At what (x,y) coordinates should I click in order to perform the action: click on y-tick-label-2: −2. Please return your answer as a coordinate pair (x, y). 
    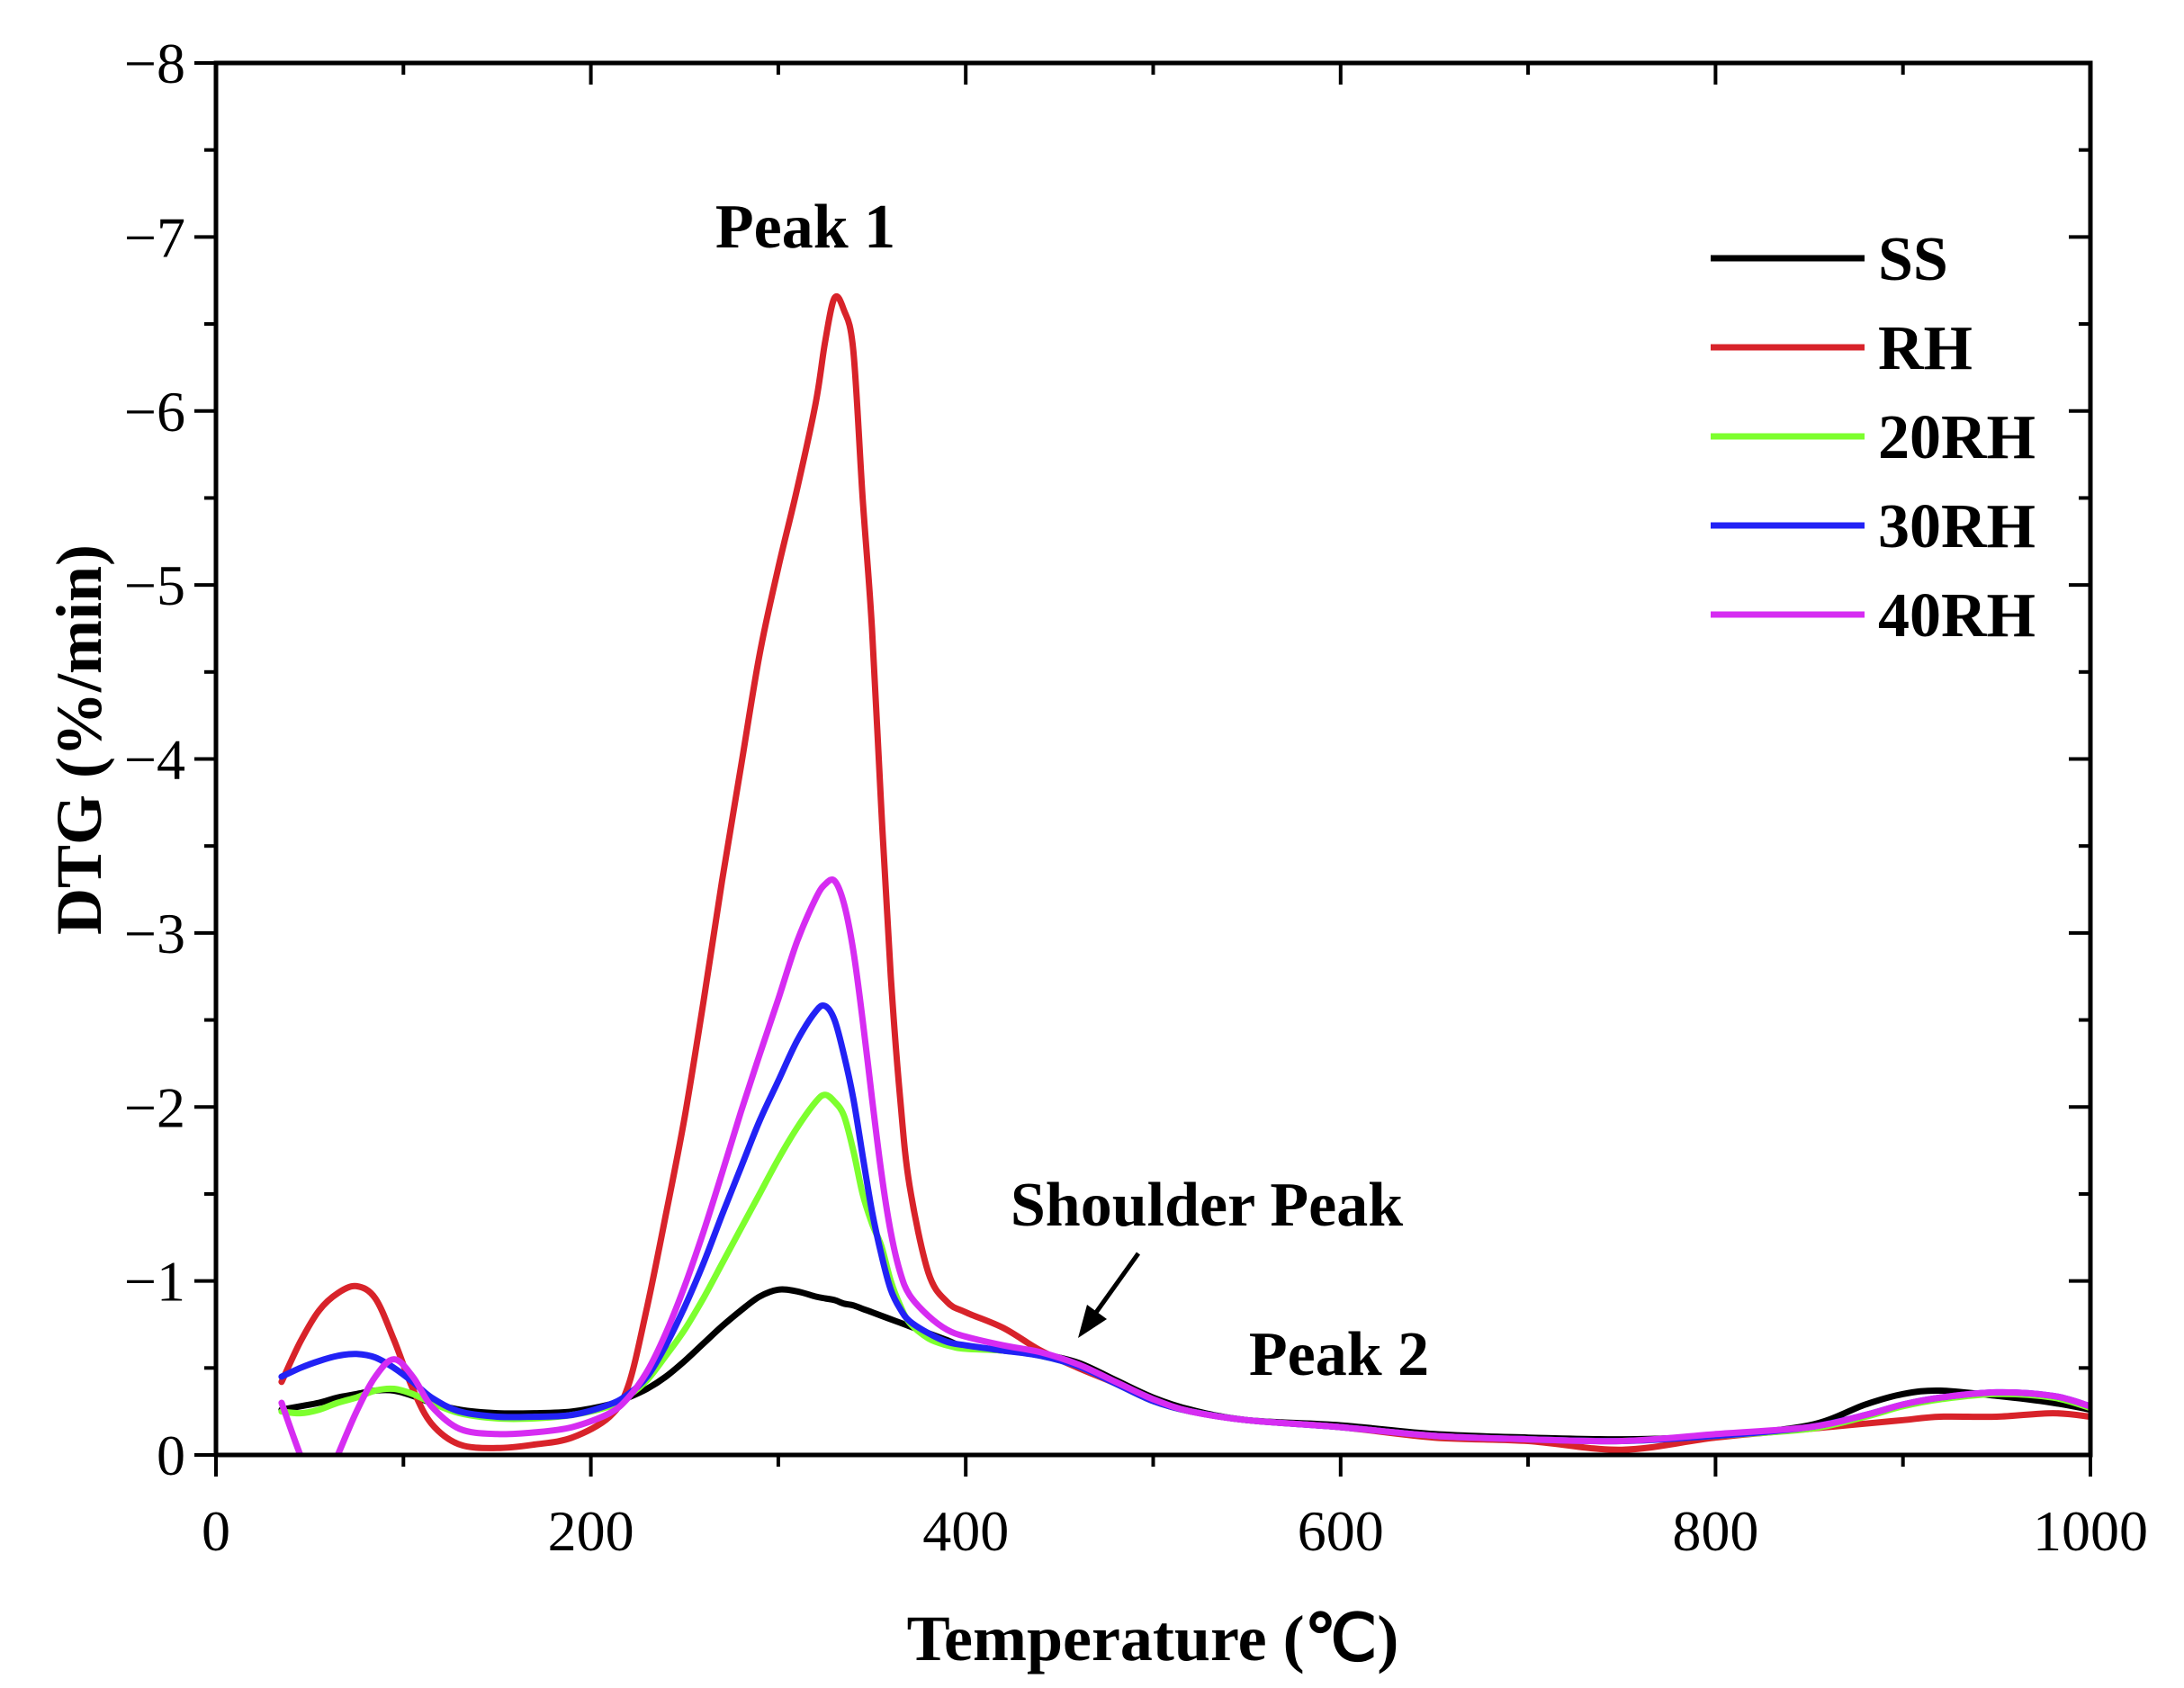
    Looking at the image, I should click on (155, 1107).